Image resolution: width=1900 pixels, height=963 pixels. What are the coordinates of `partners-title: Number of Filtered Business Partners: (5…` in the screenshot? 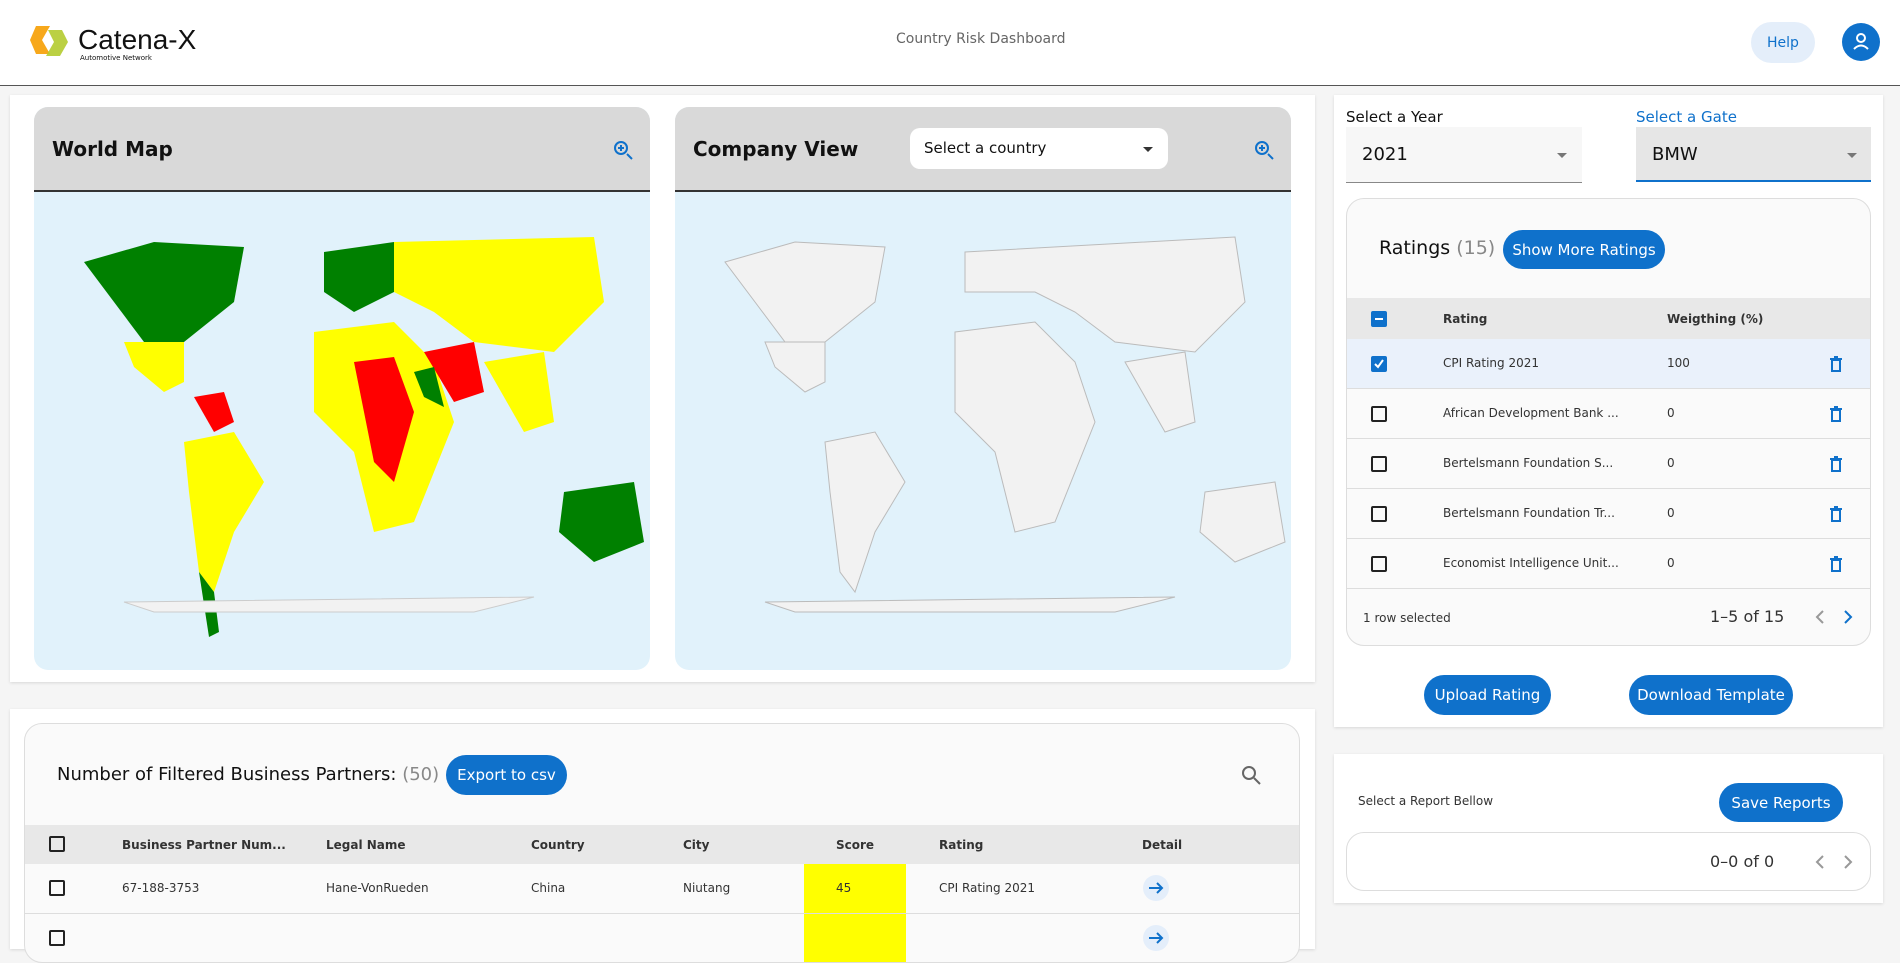 It's located at (248, 774).